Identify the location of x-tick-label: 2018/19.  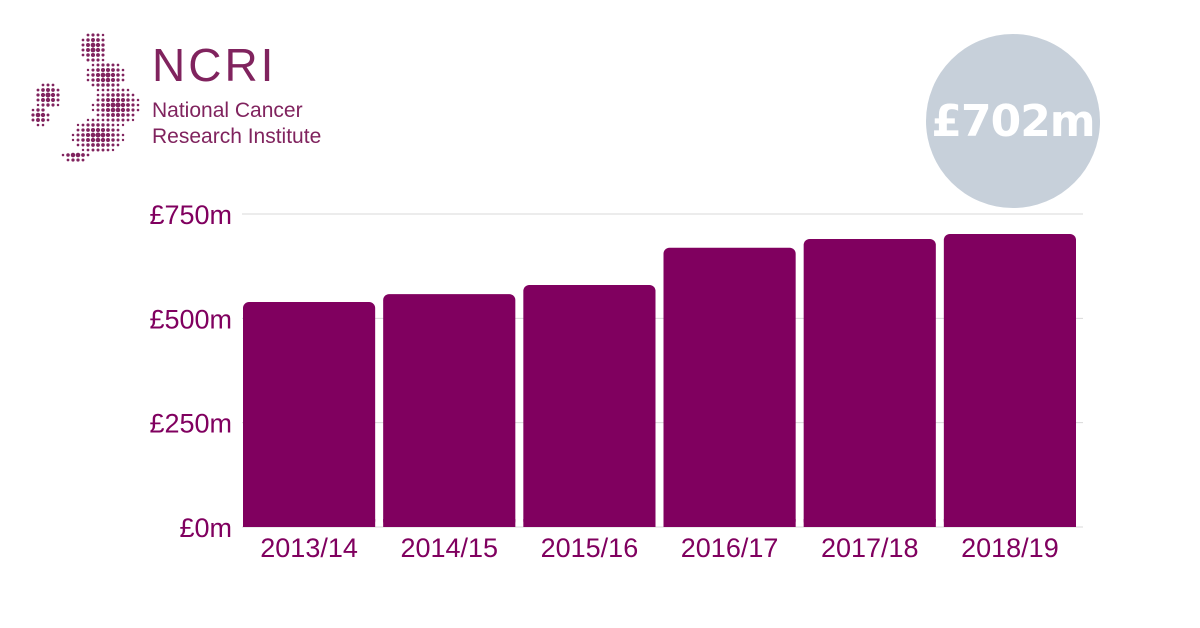
(1010, 548).